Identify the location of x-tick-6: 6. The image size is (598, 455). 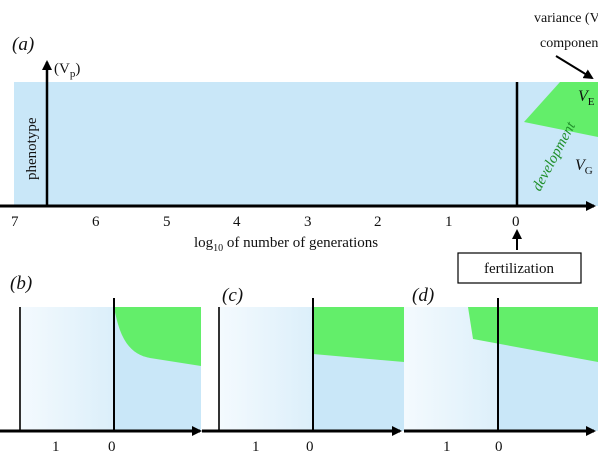
(96, 222).